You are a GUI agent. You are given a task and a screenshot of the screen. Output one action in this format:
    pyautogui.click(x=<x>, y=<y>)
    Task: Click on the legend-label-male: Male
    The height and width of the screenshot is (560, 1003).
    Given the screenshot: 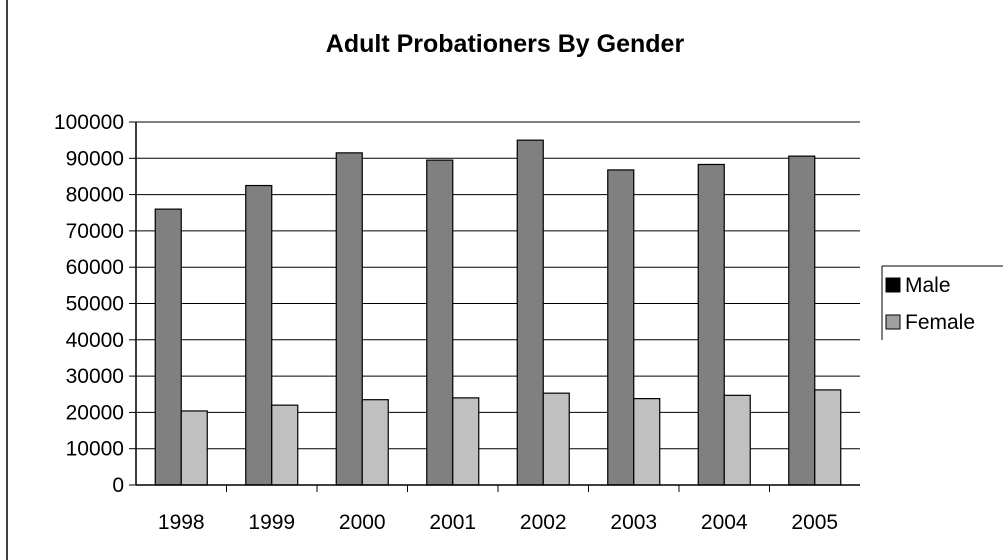 What is the action you would take?
    pyautogui.click(x=928, y=285)
    